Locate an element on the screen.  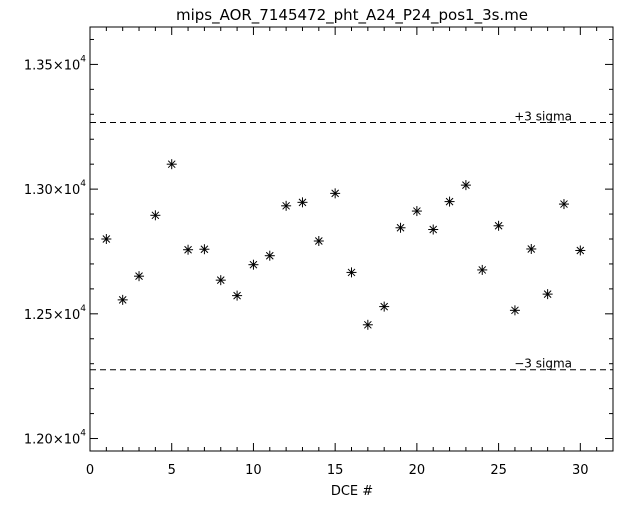
x-tick-label: 30 is located at coordinates (580, 470).